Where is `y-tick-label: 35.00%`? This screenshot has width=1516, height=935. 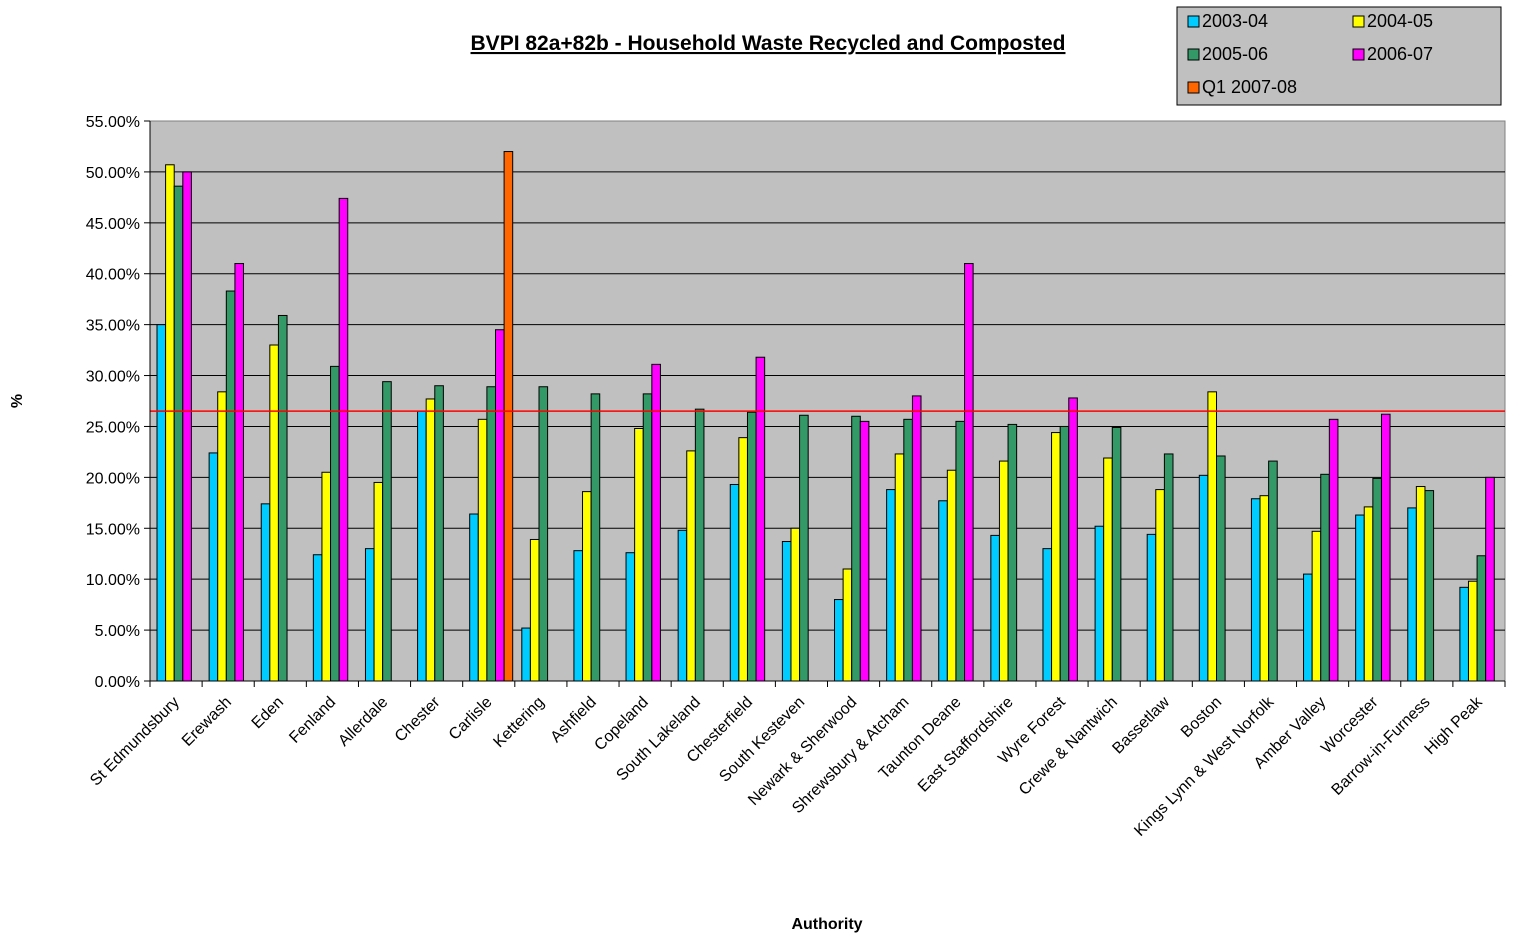
y-tick-label: 35.00% is located at coordinates (113, 326).